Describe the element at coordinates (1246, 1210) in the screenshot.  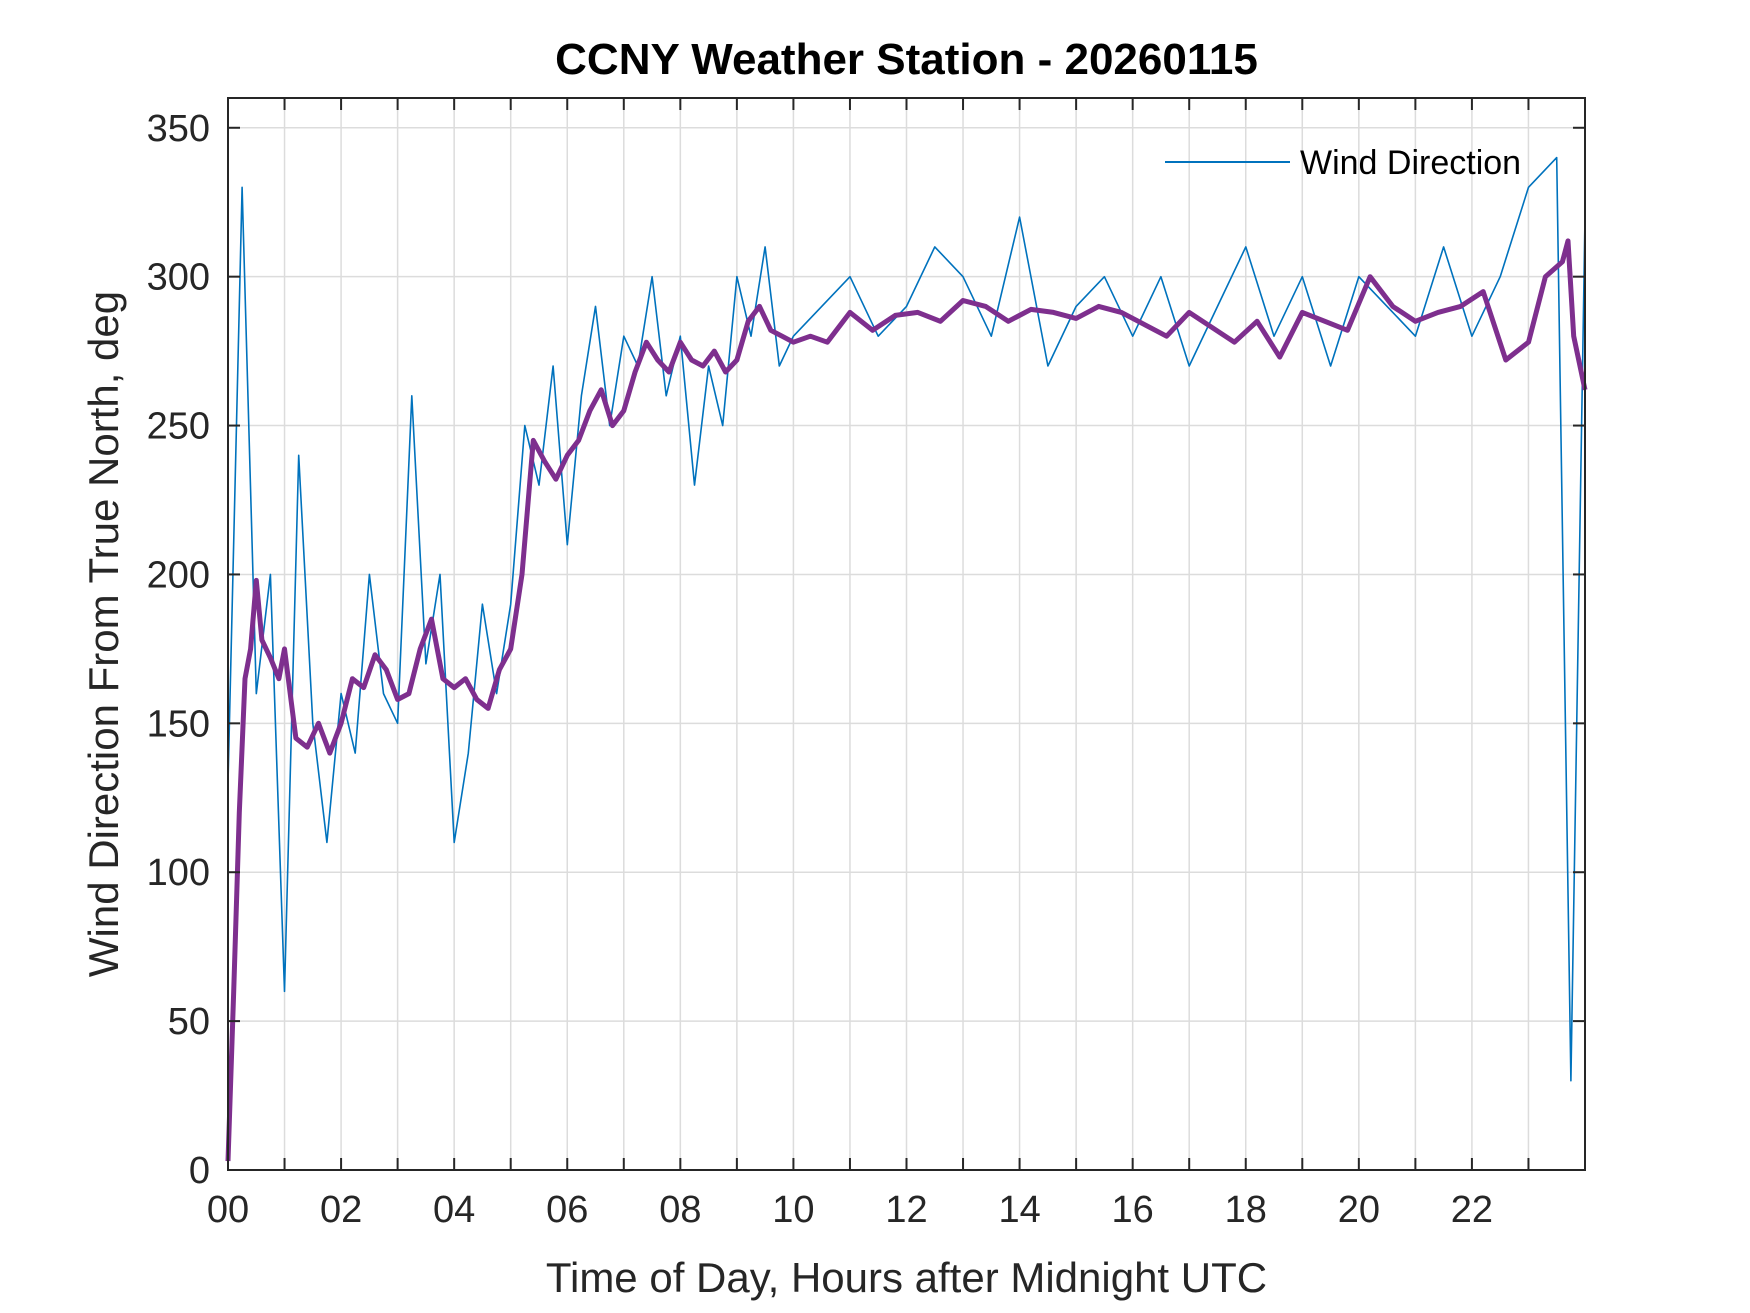
I see `x-tick-label: 18` at that location.